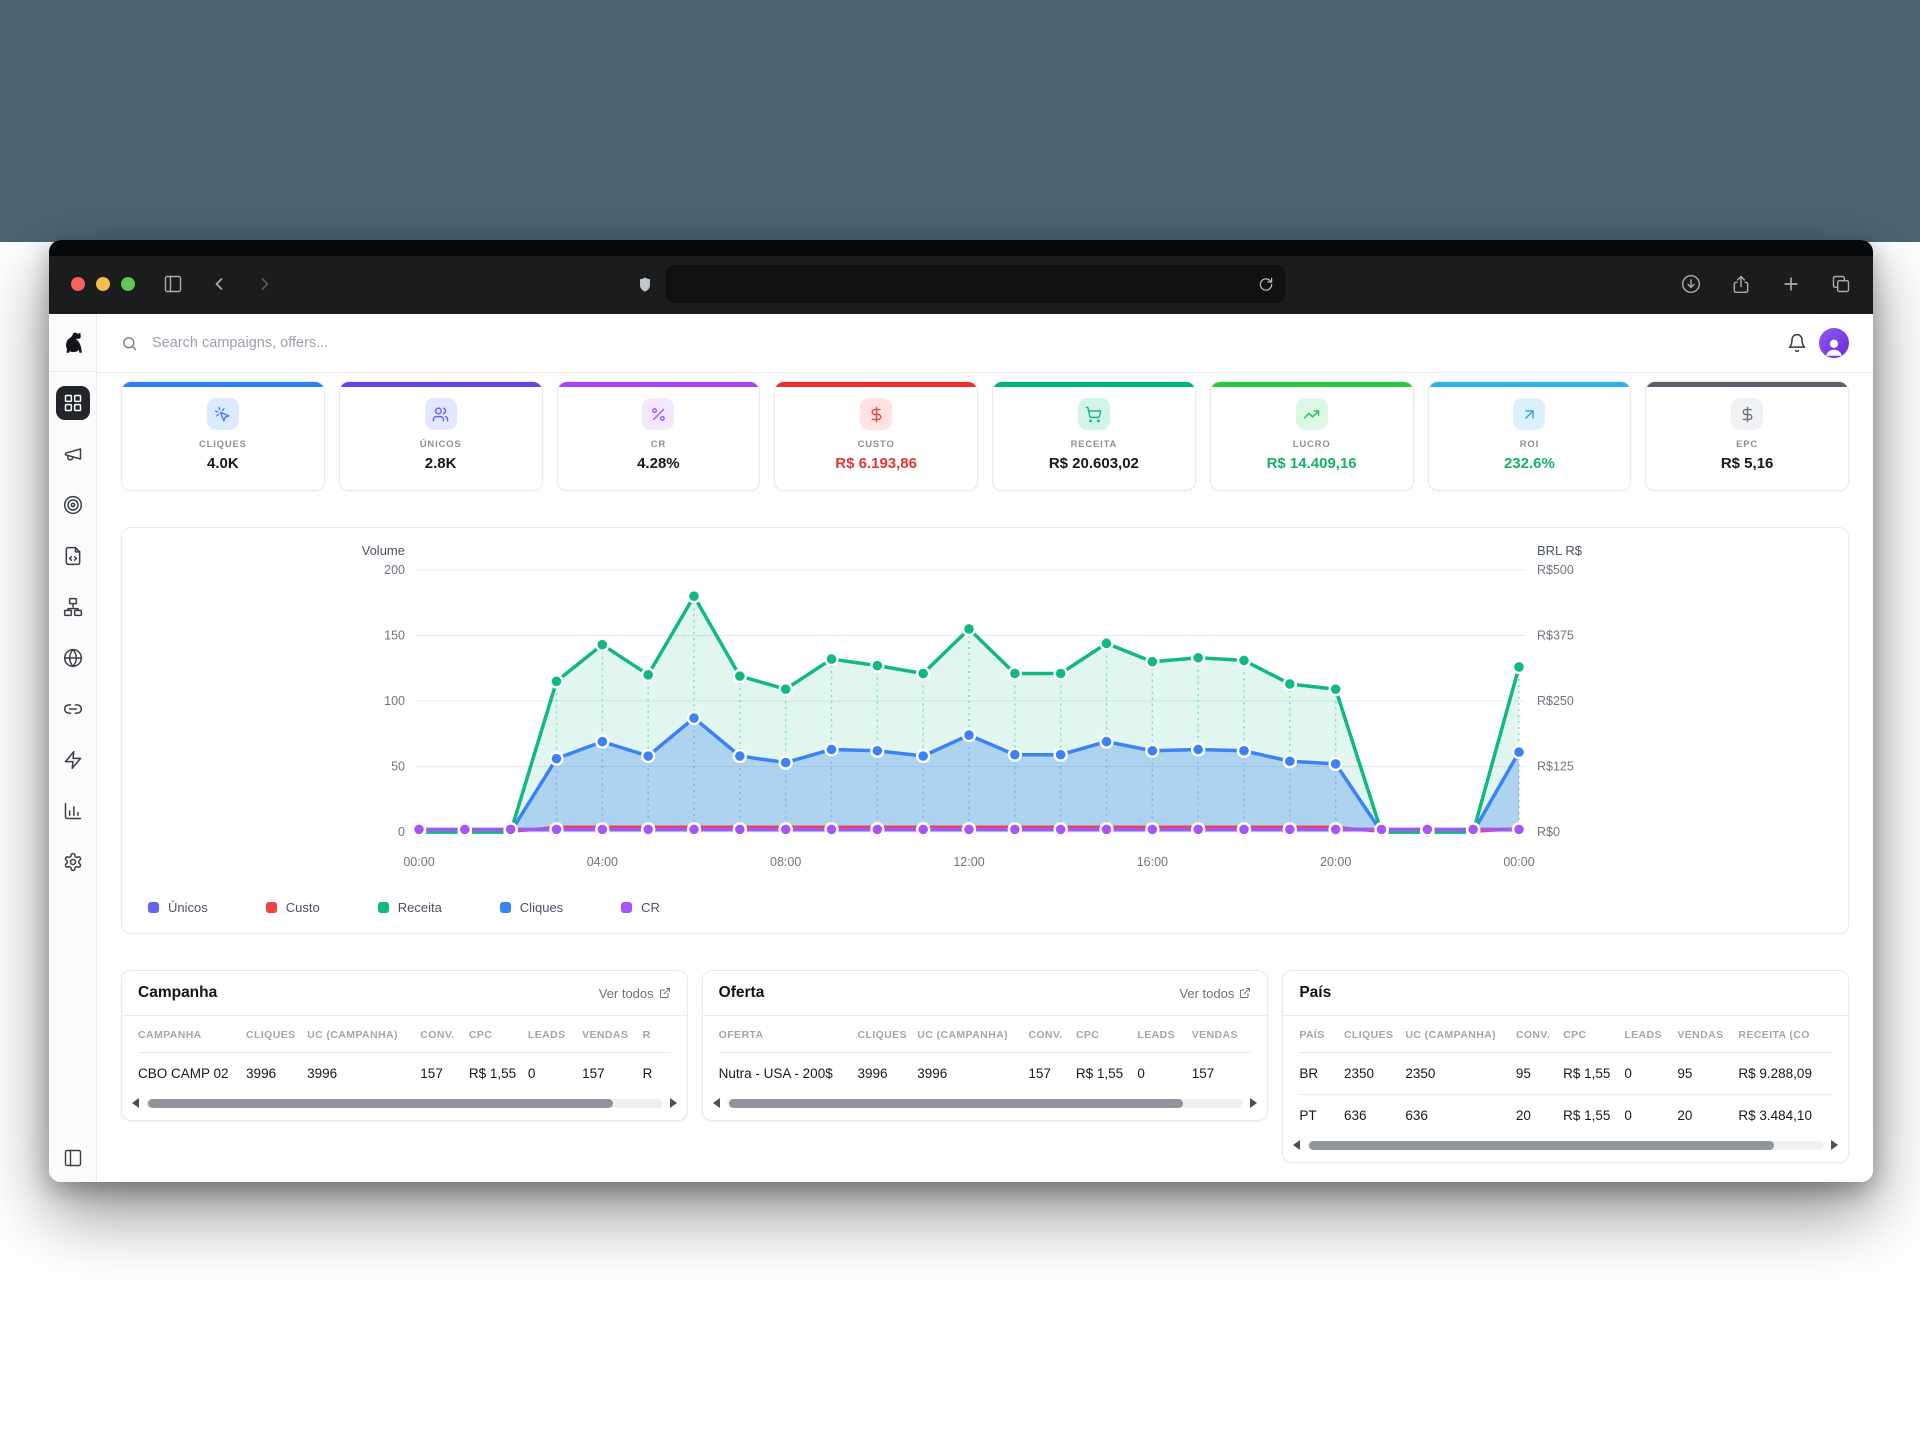 This screenshot has height=1440, width=1920. Describe the element at coordinates (1539, 1115) in the screenshot. I see `table-cell: 20` at that location.